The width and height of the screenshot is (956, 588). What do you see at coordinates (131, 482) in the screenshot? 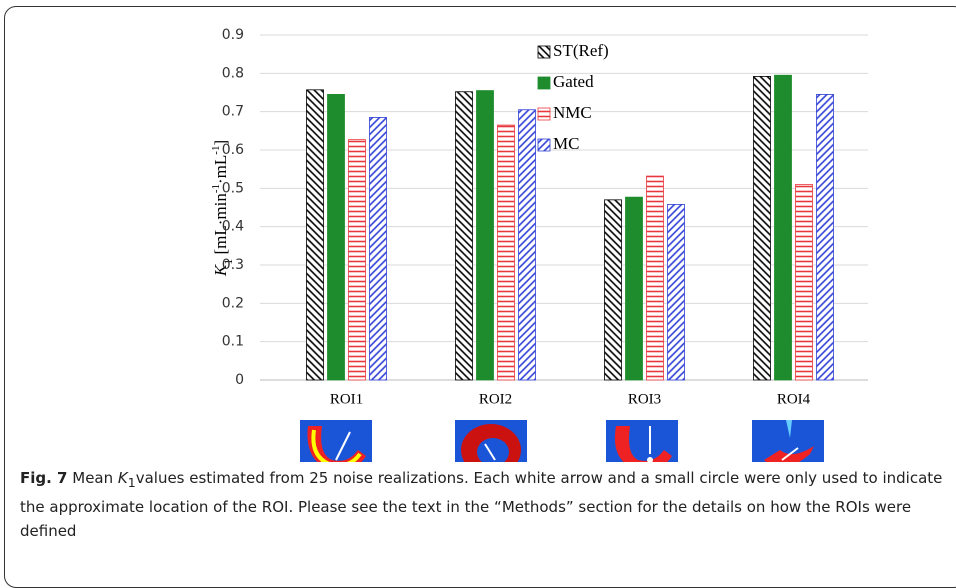
I see `caption-text: 1` at bounding box center [131, 482].